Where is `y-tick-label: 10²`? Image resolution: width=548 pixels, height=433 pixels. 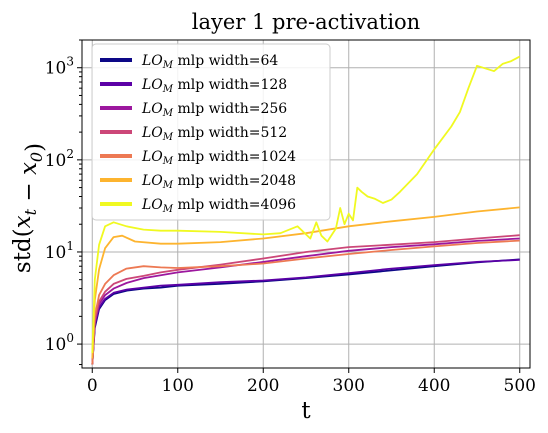
y-tick-label: 10² is located at coordinates (59, 159).